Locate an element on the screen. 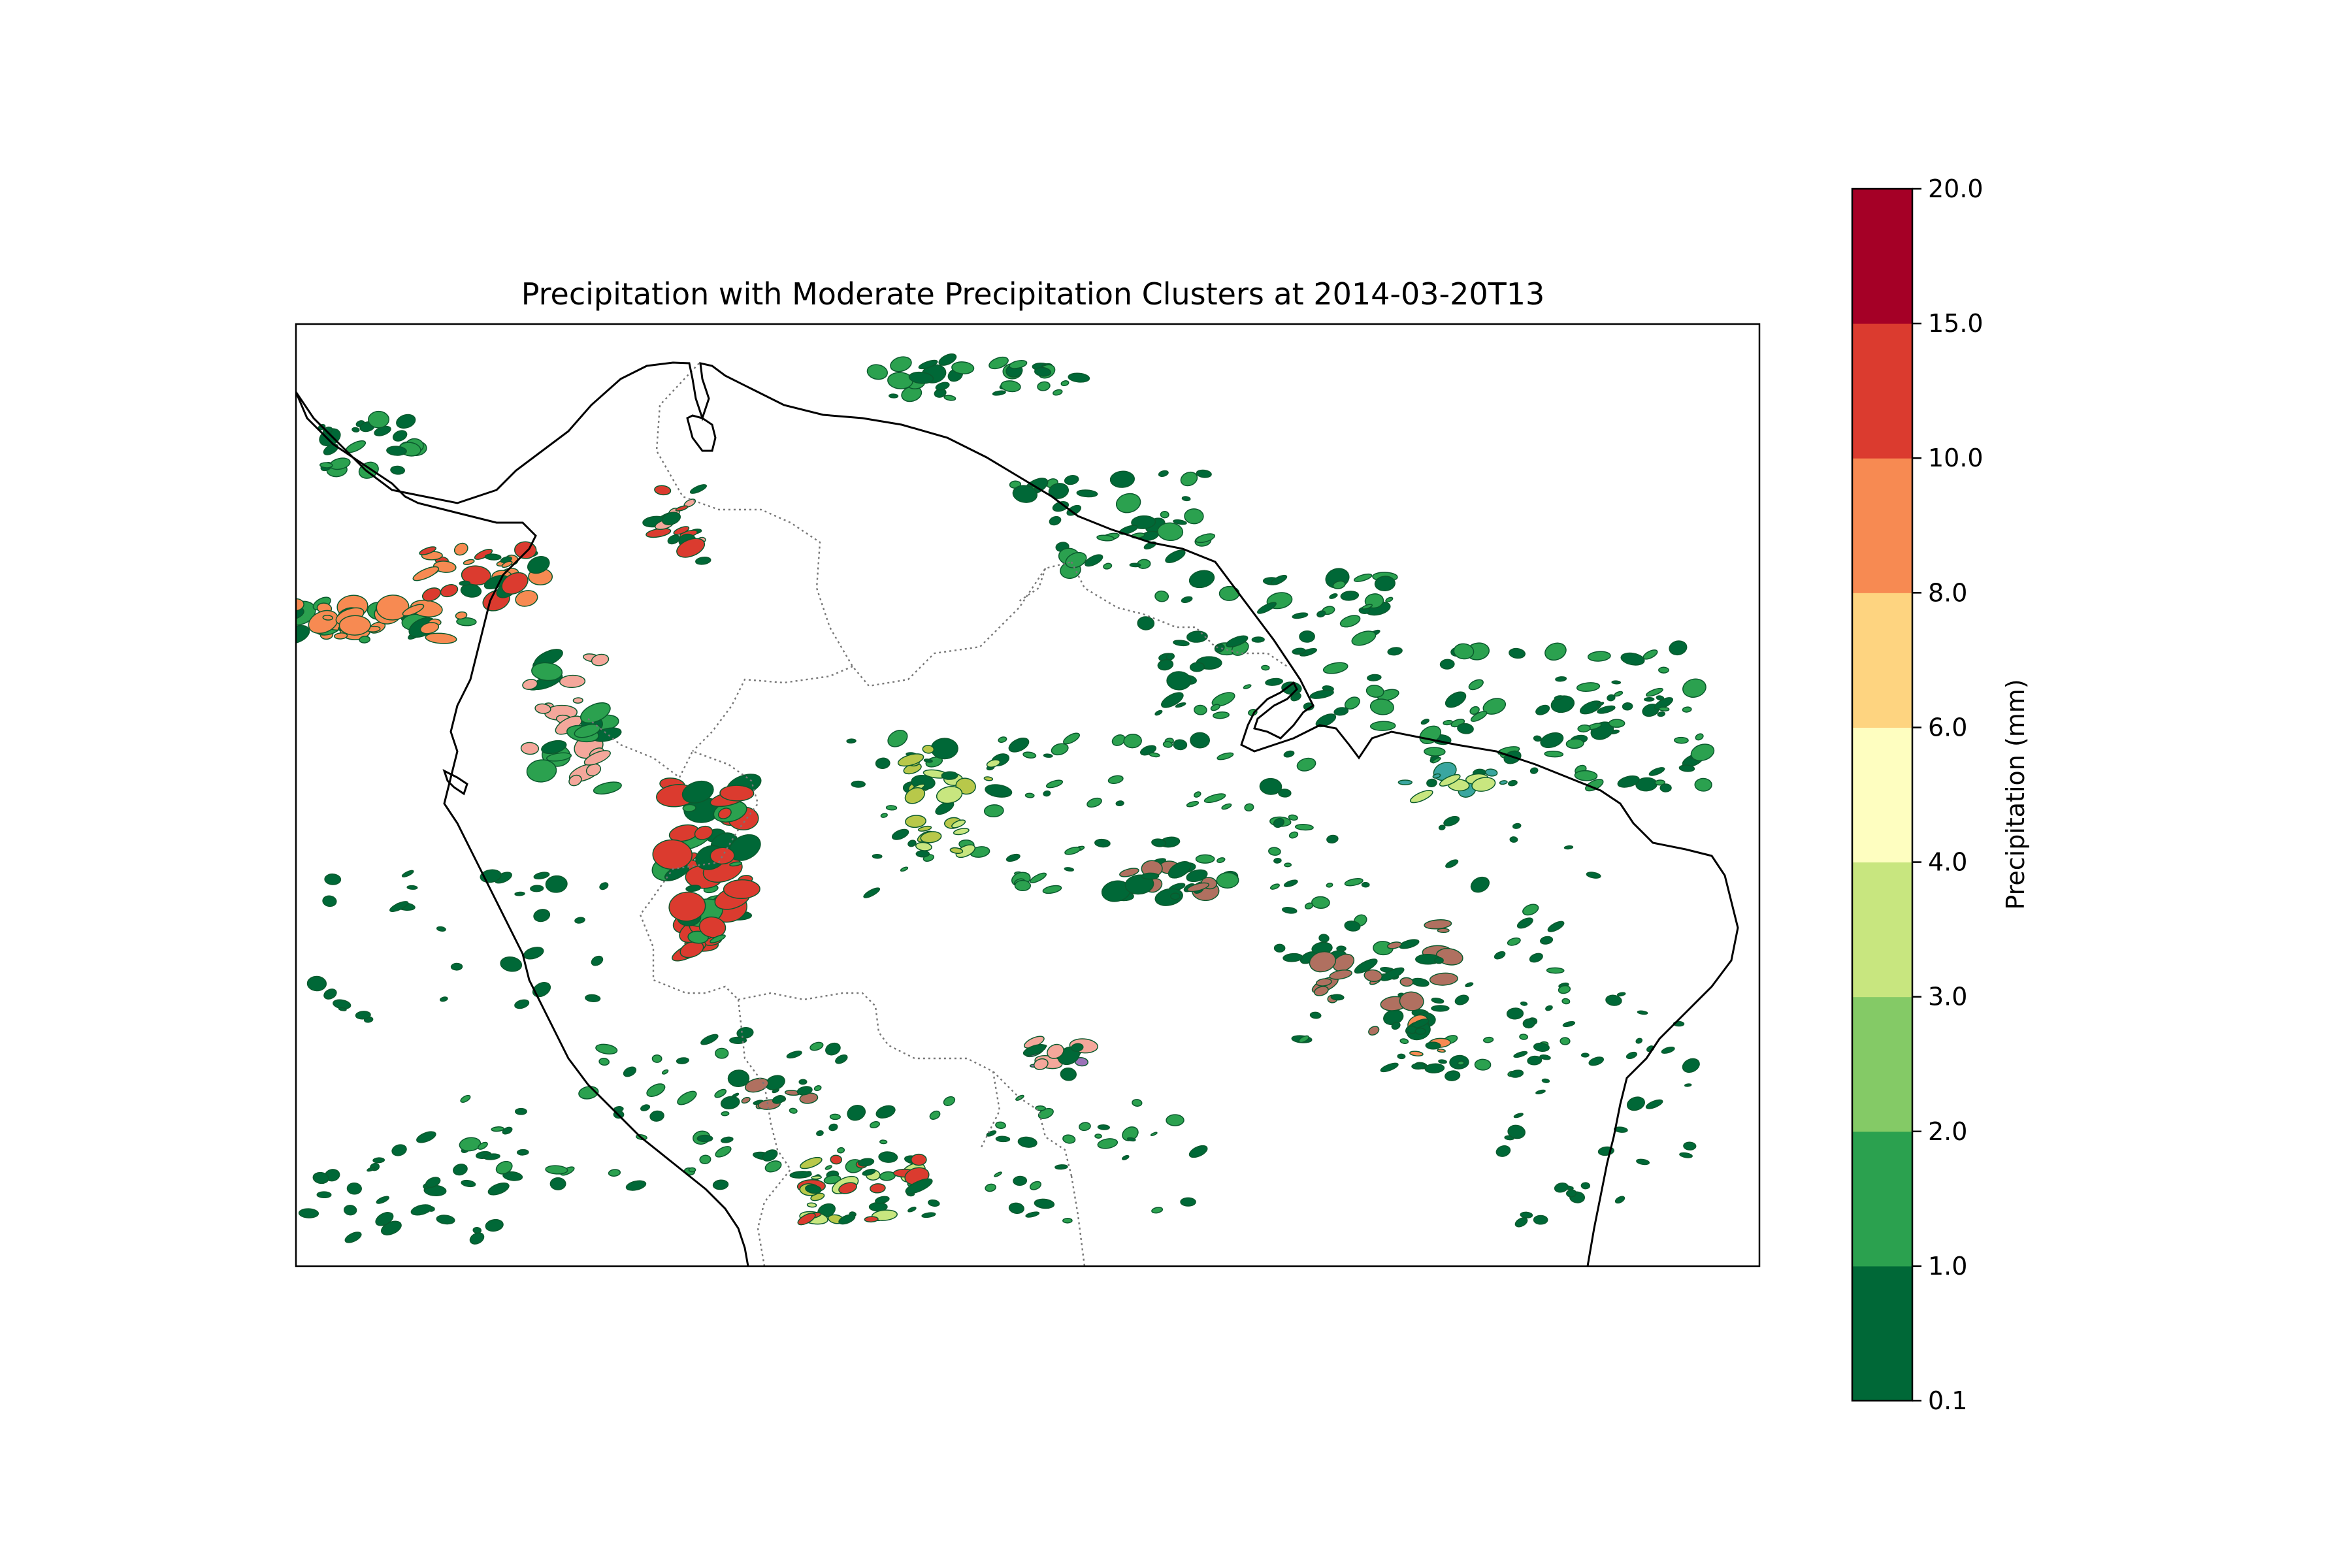 The height and width of the screenshot is (1568, 2352). colorbar-tick-label: 10.0 is located at coordinates (1956, 458).